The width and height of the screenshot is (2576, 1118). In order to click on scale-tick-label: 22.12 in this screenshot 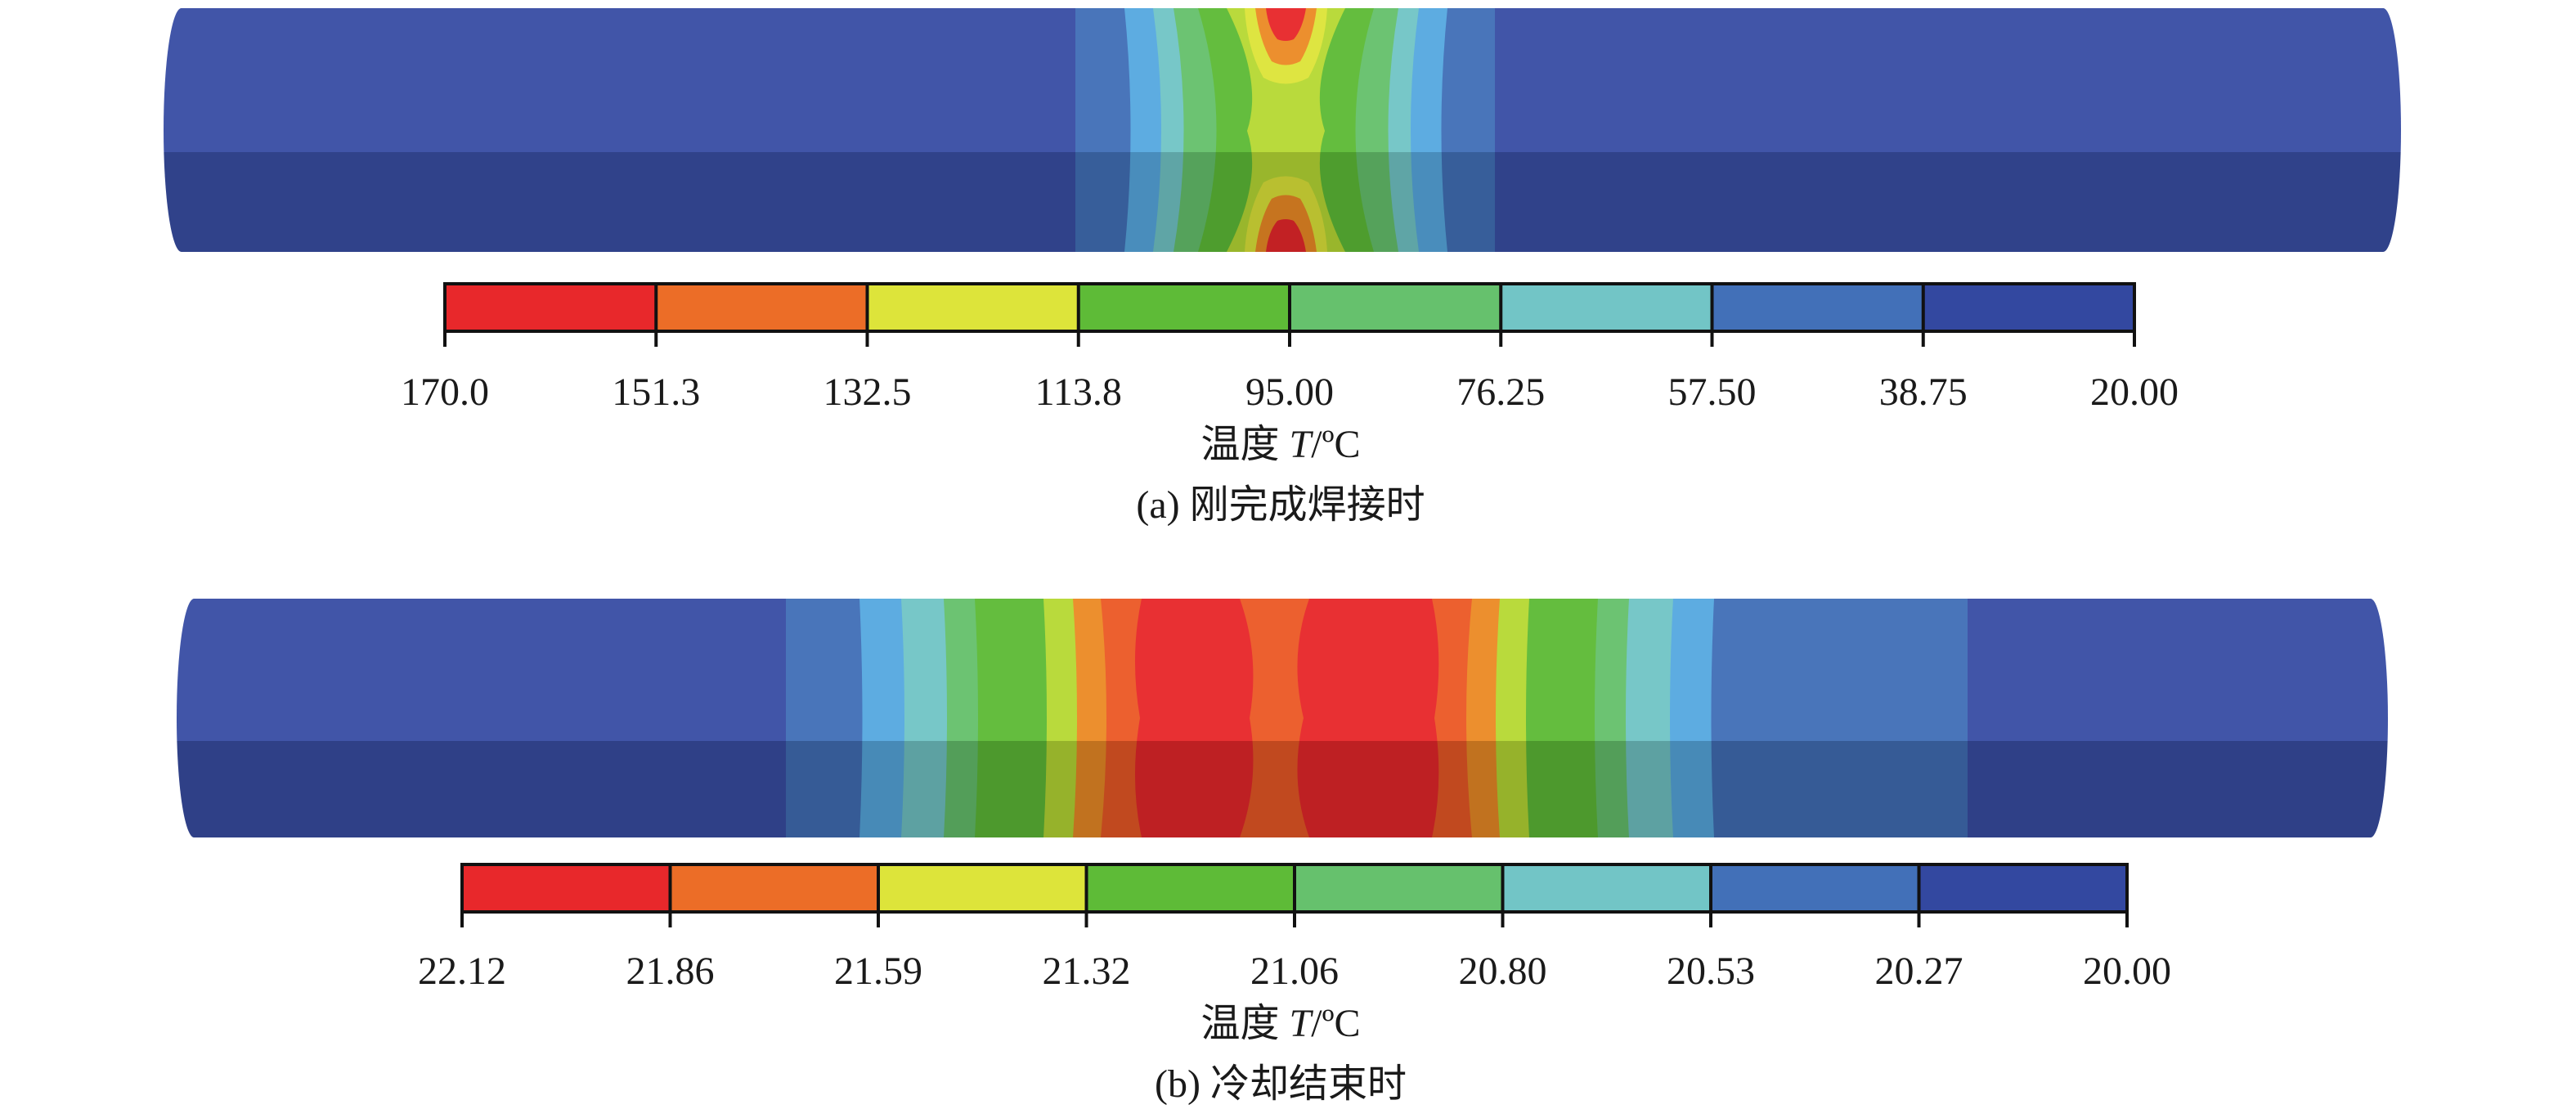, I will do `click(462, 972)`.